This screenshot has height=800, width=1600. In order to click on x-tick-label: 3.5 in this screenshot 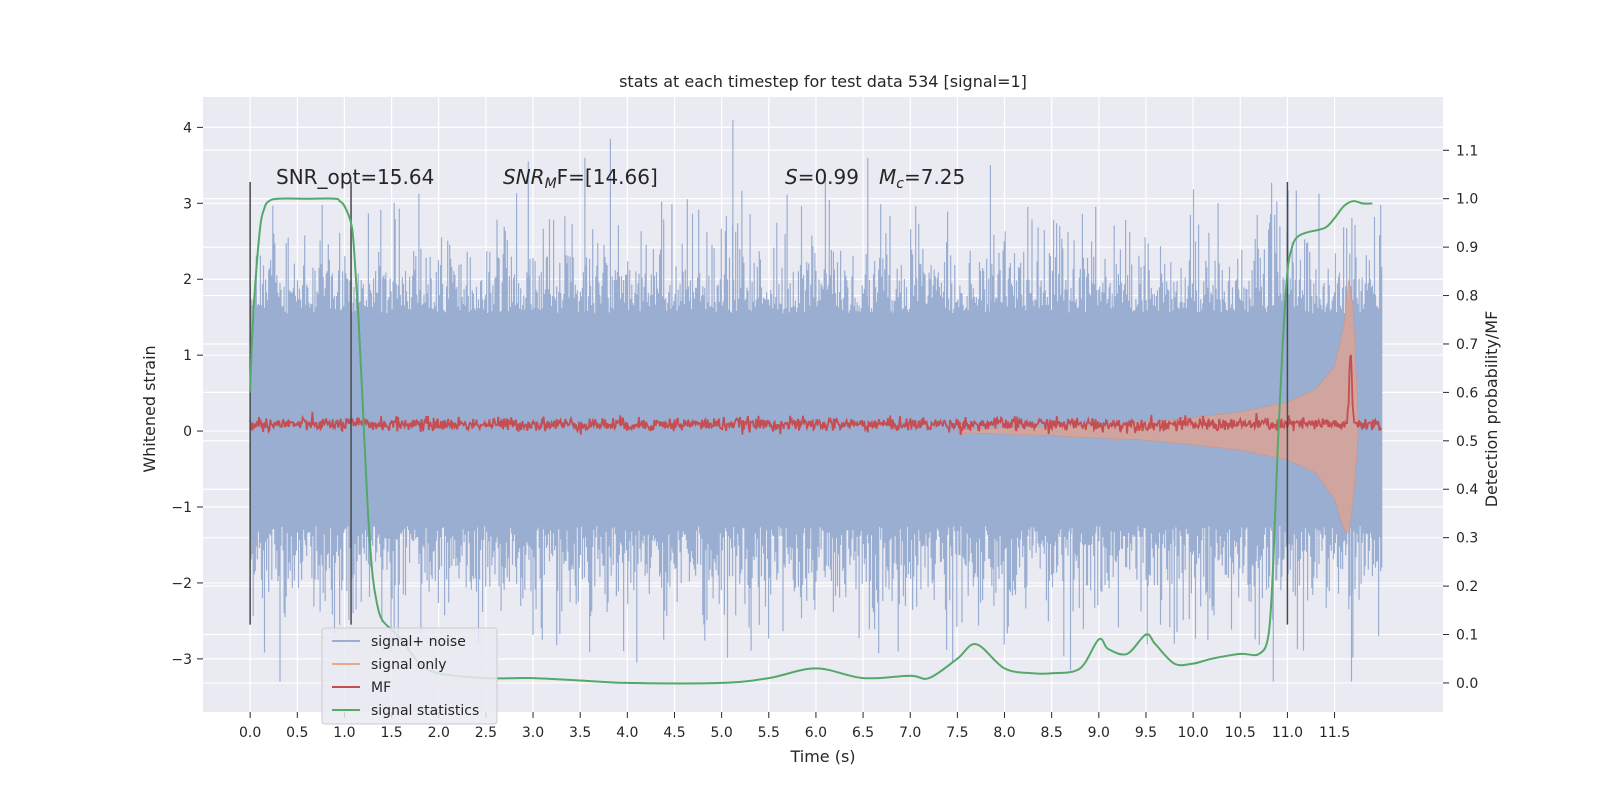, I will do `click(580, 733)`.